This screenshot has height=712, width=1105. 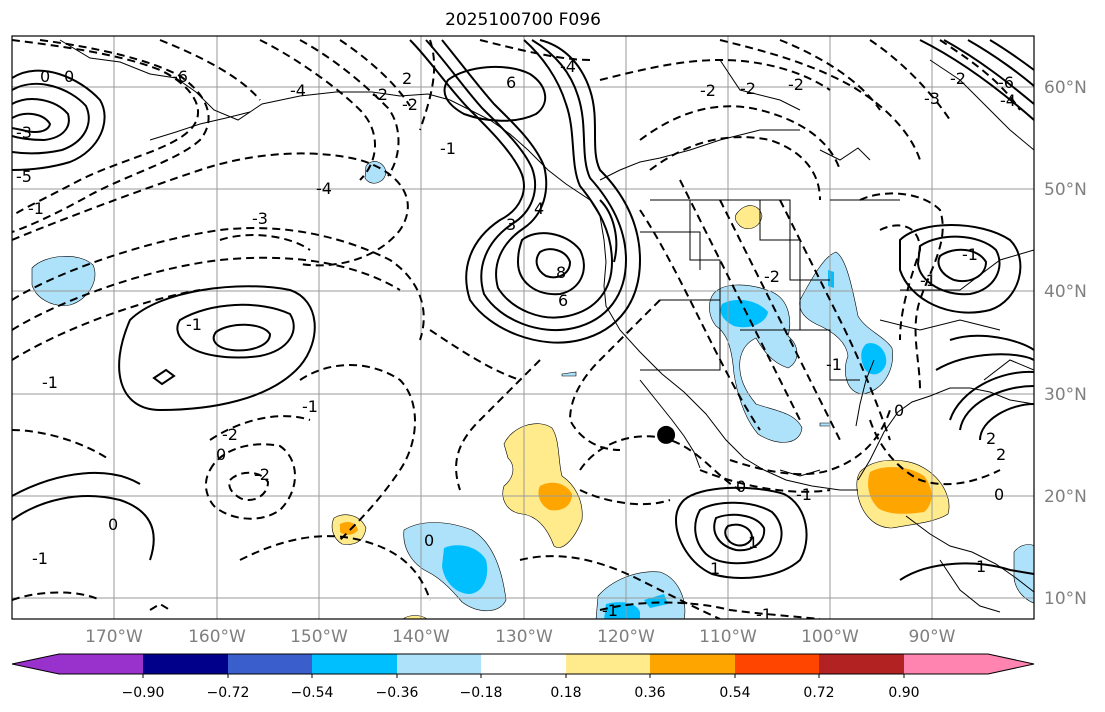 What do you see at coordinates (561, 272) in the screenshot?
I see `contour-label: 8` at bounding box center [561, 272].